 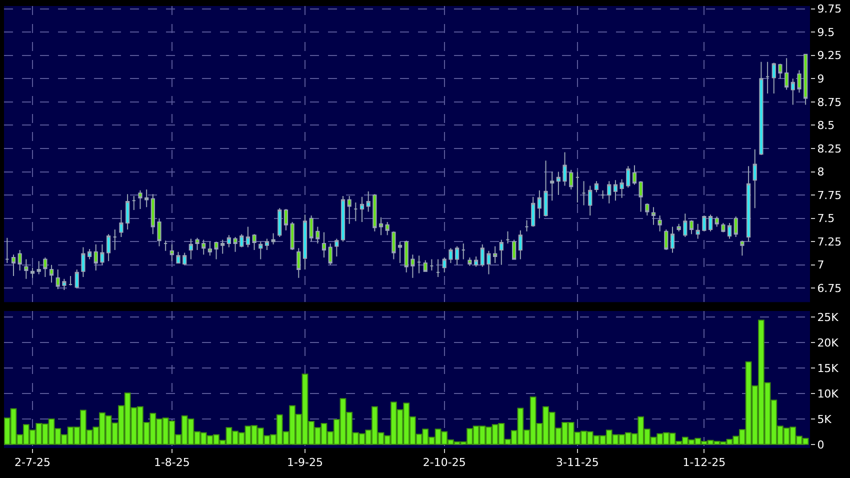 What do you see at coordinates (826, 219) in the screenshot?
I see `y-tick-label: 7.5` at bounding box center [826, 219].